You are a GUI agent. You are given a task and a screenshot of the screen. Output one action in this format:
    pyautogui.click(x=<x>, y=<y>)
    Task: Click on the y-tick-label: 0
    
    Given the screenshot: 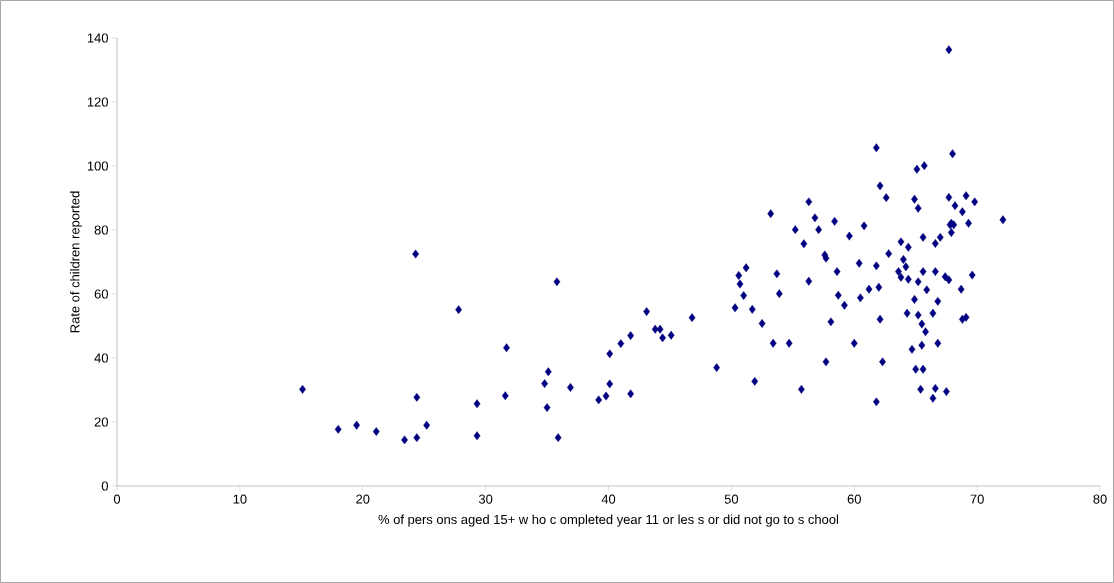 What is the action you would take?
    pyautogui.click(x=104, y=486)
    